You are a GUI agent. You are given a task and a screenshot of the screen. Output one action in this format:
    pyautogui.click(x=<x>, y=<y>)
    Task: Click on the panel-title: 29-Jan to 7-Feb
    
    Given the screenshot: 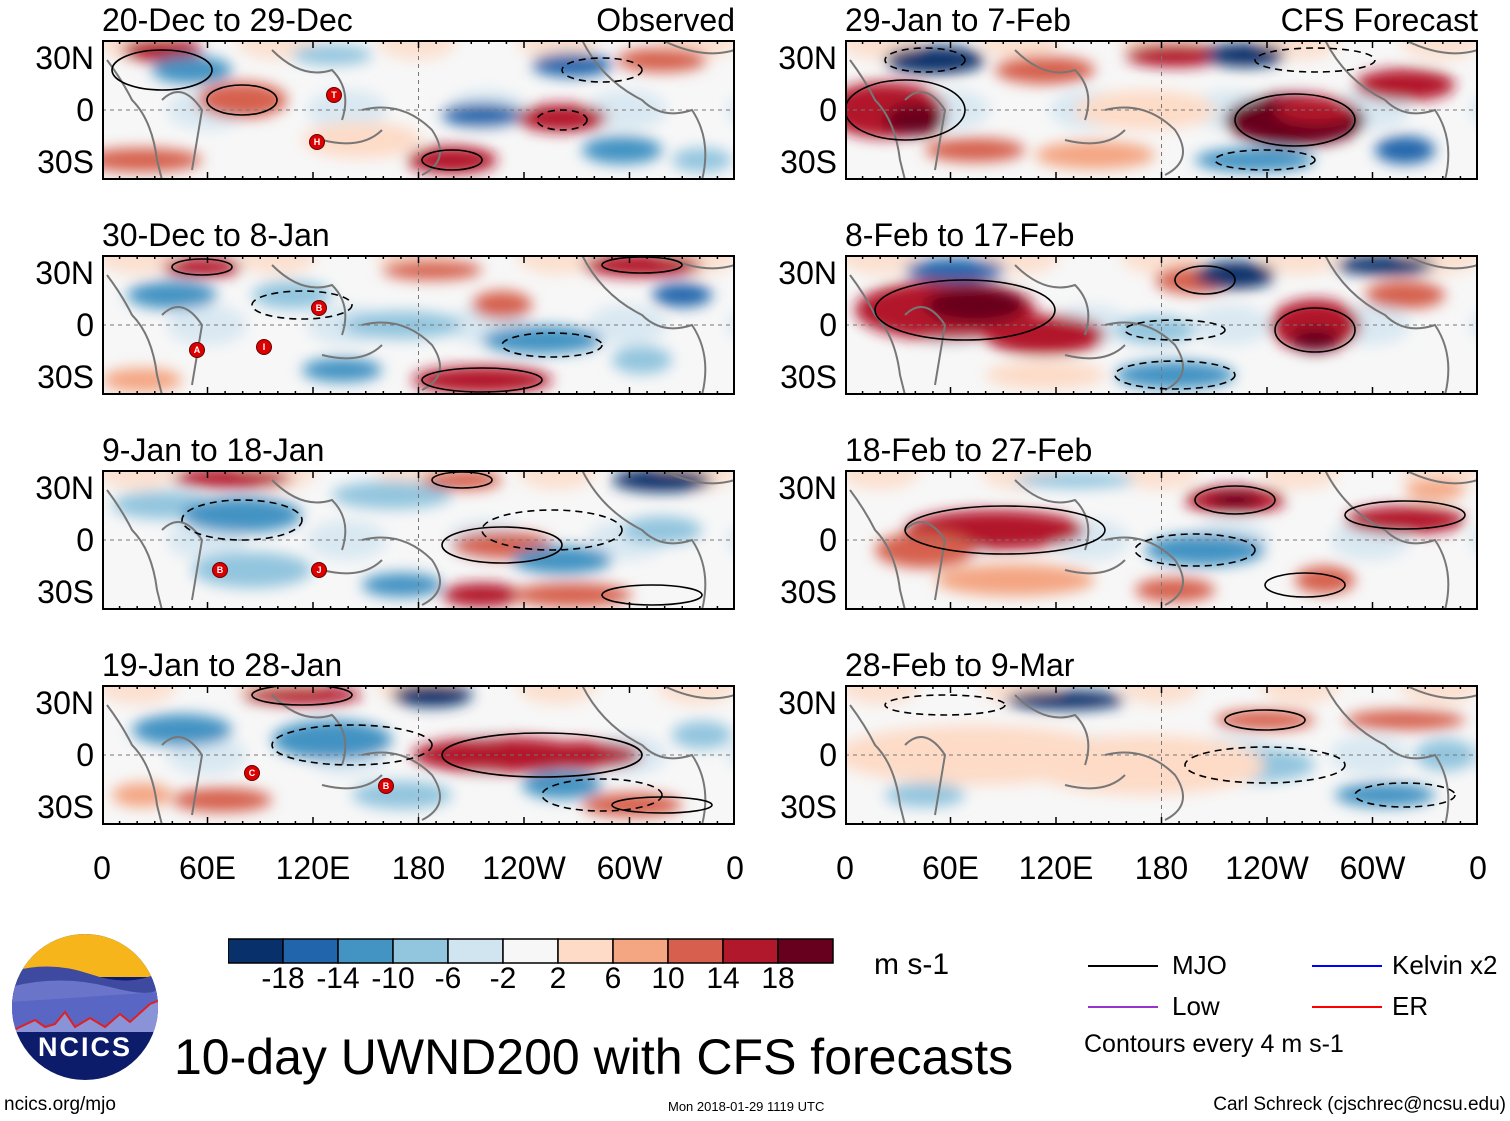 What is the action you would take?
    pyautogui.click(x=958, y=20)
    